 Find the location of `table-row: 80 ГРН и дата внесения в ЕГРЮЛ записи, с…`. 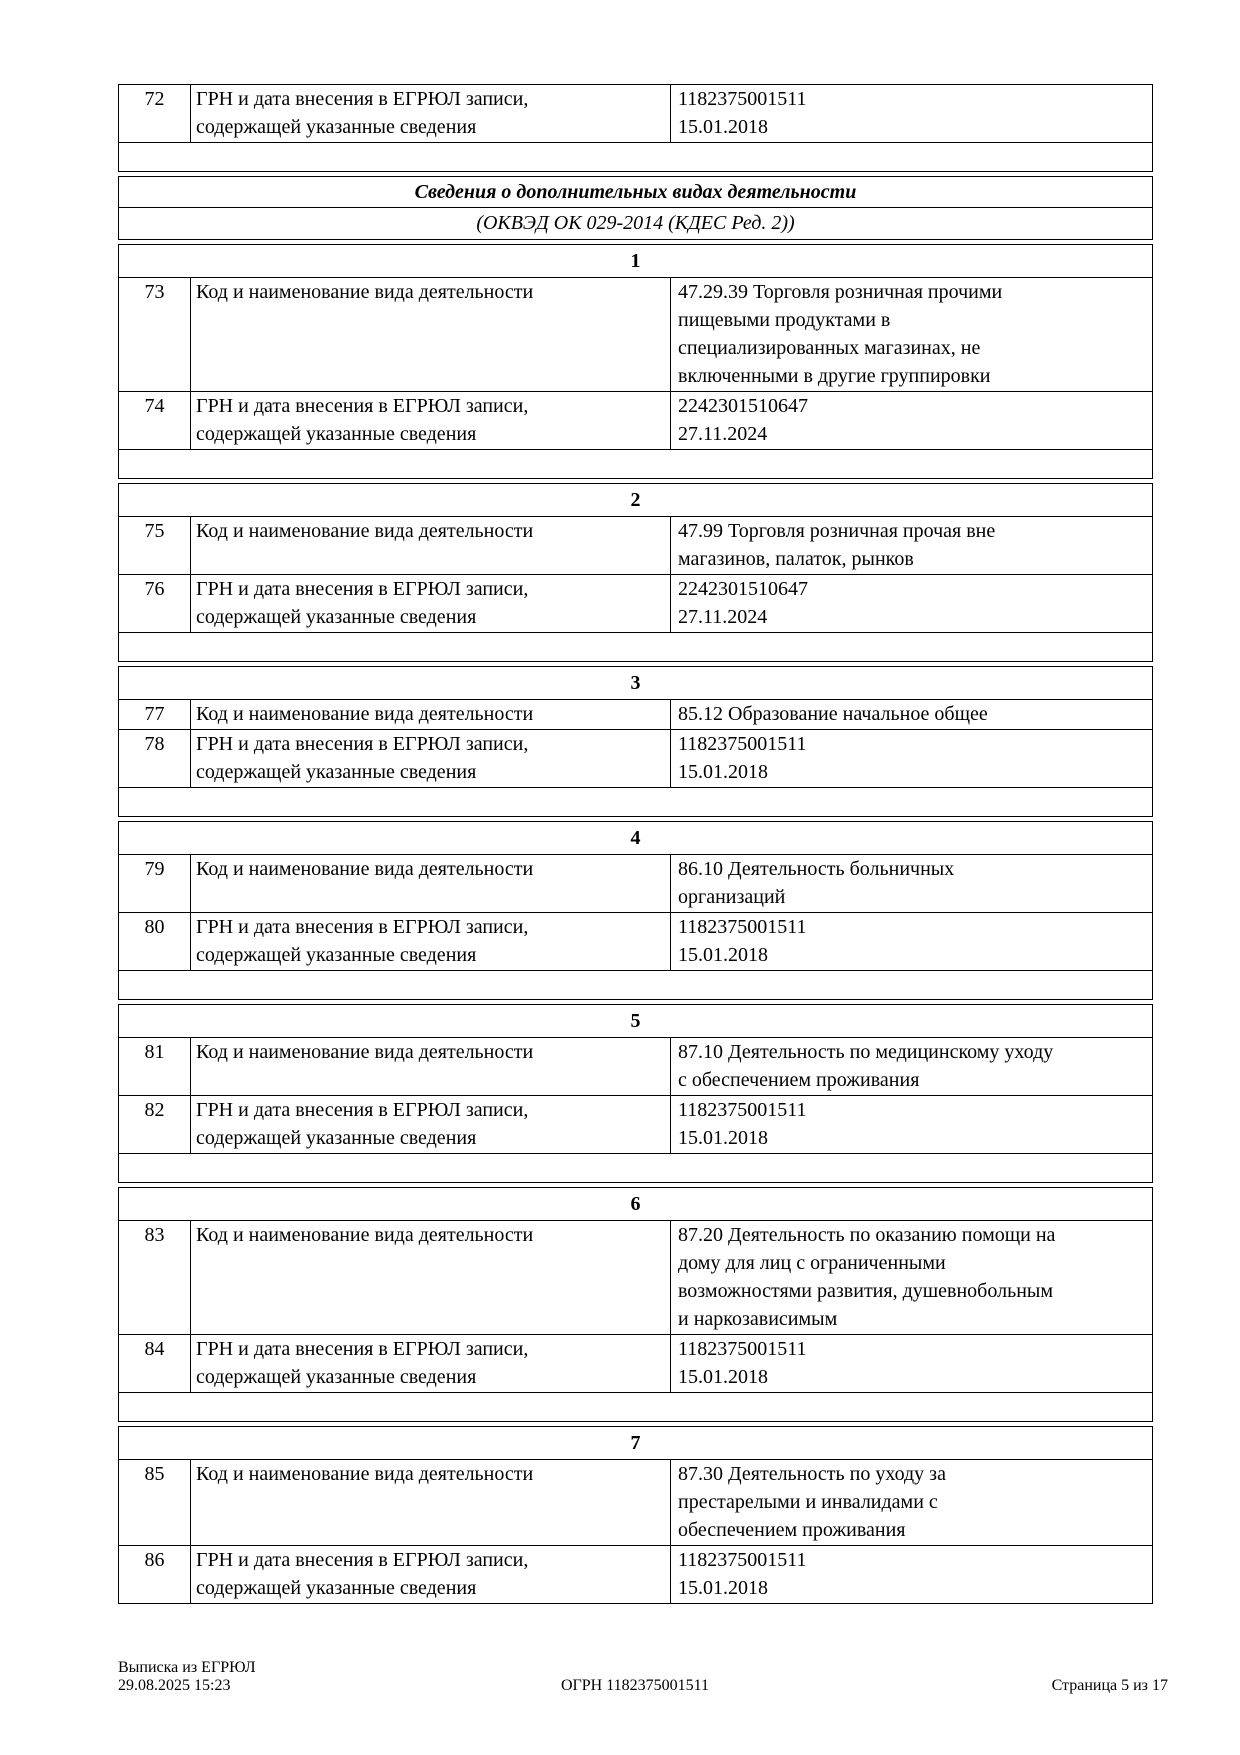

table-row: 80 ГРН и дата внесения в ЕГРЮЛ записи, с… is located at coordinates (636, 941).